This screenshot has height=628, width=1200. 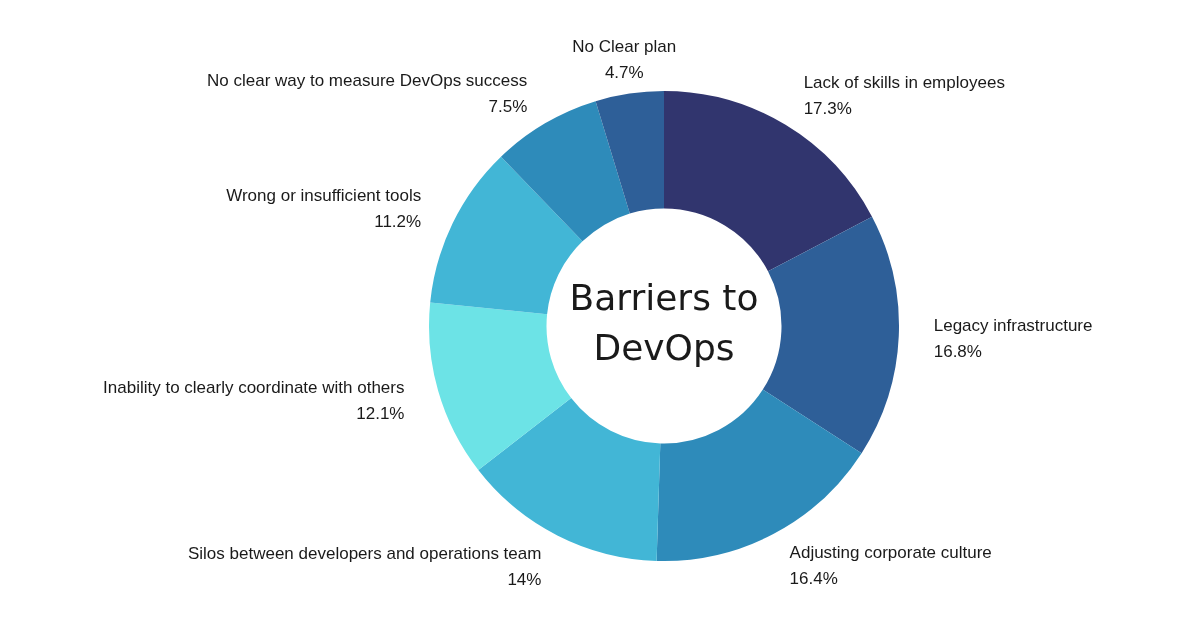 What do you see at coordinates (1013, 325) in the screenshot?
I see `slice-label: Legacy infrastructure` at bounding box center [1013, 325].